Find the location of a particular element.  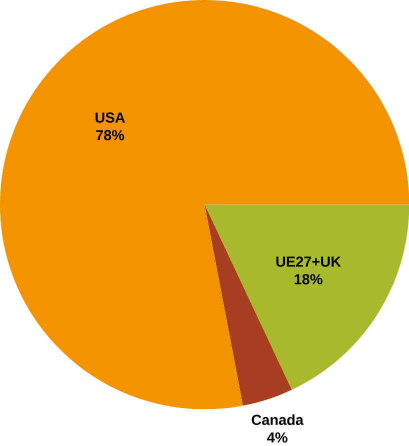

data-label: 4% is located at coordinates (277, 437).